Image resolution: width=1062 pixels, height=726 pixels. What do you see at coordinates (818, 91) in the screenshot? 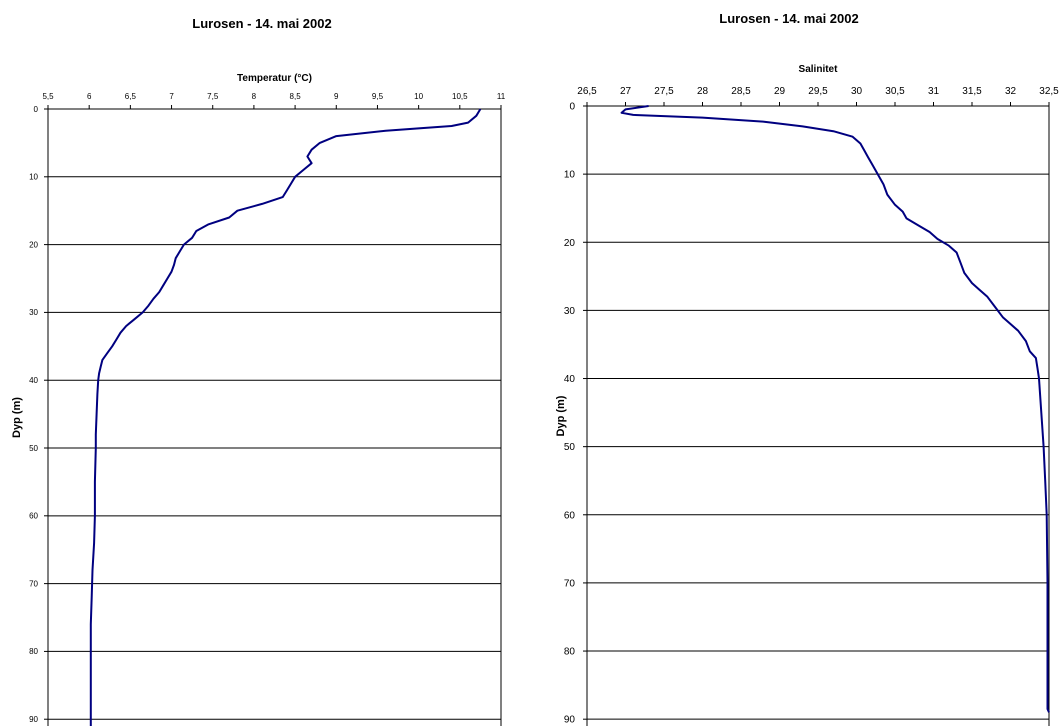
I see `x-tick-label: 29,5` at bounding box center [818, 91].